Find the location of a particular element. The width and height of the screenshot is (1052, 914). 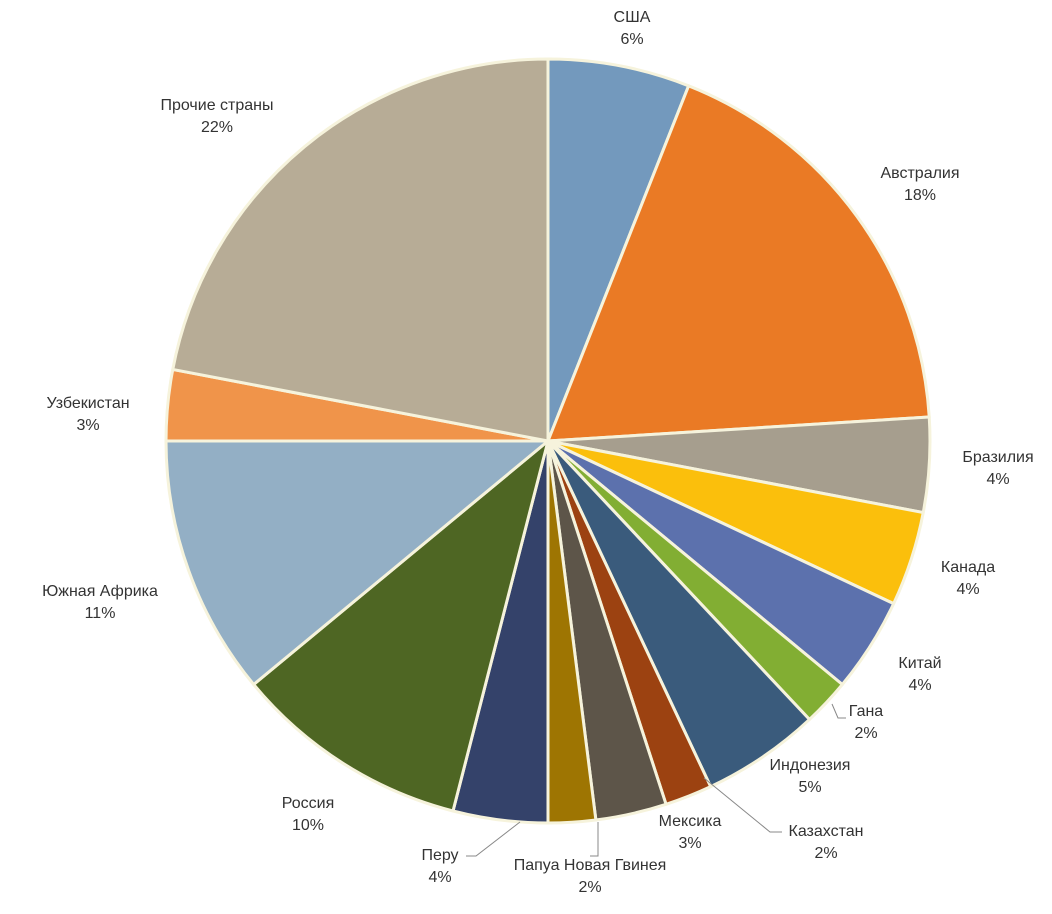

slice-label-8: Казахстан 2% is located at coordinates (826, 842).